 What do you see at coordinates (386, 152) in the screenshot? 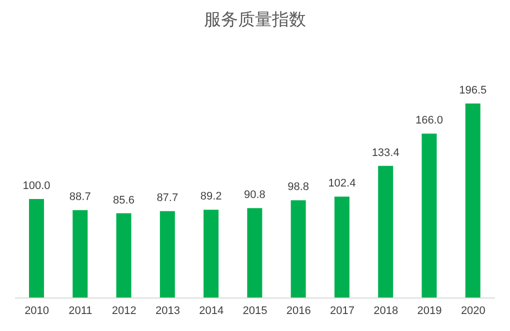
I see `data-label: 133.4` at bounding box center [386, 152].